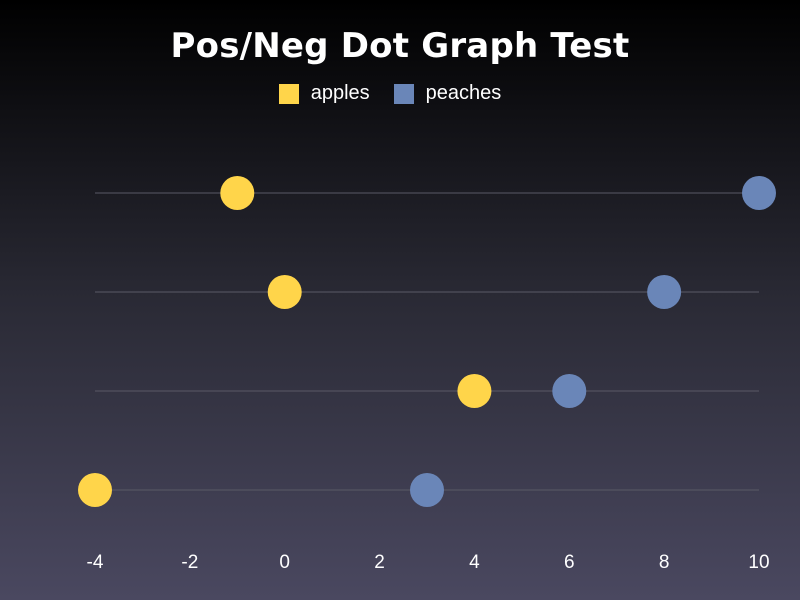 The width and height of the screenshot is (800, 600). What do you see at coordinates (569, 562) in the screenshot?
I see `x-tick-label: 6` at bounding box center [569, 562].